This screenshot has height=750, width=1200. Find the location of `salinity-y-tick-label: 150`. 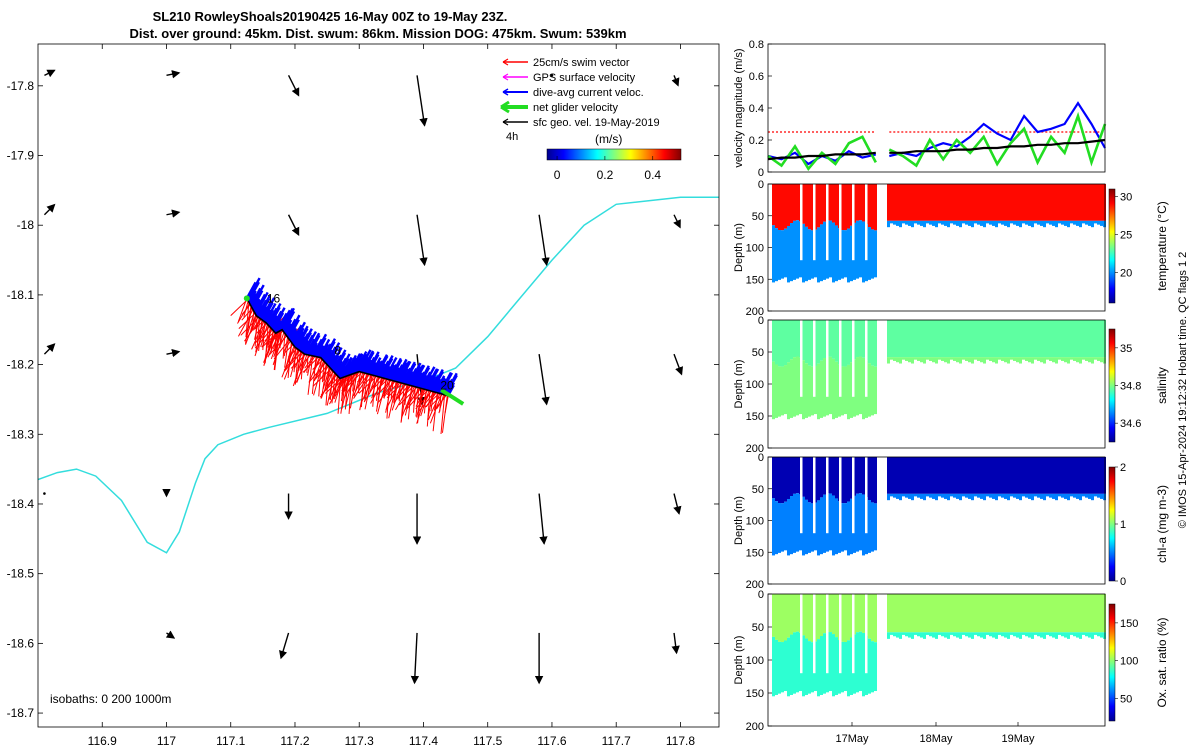

salinity-y-tick-label: 150 is located at coordinates (755, 417).